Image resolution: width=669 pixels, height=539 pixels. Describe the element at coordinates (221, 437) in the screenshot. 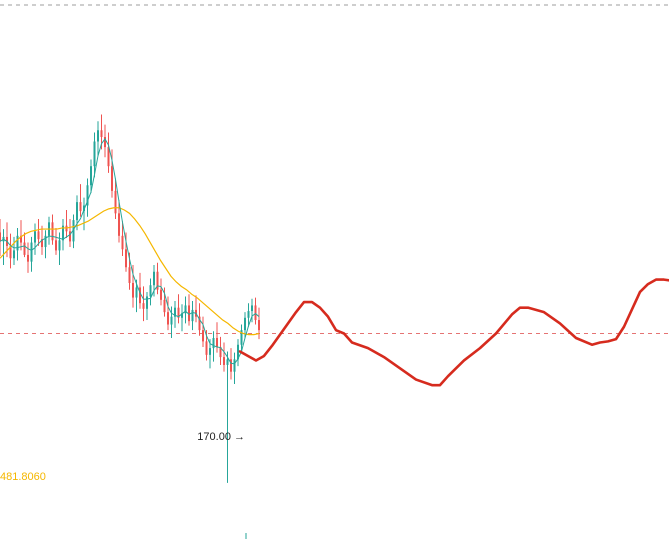

I see `low-price-marker: 170.00 →` at that location.